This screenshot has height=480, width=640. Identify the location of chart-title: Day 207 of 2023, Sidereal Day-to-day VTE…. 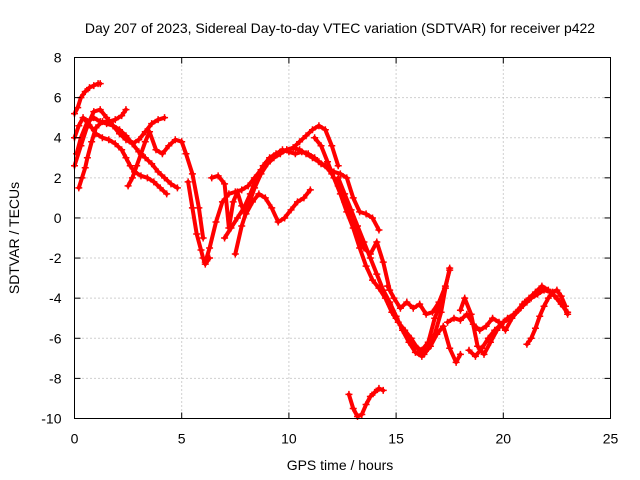
(340, 28).